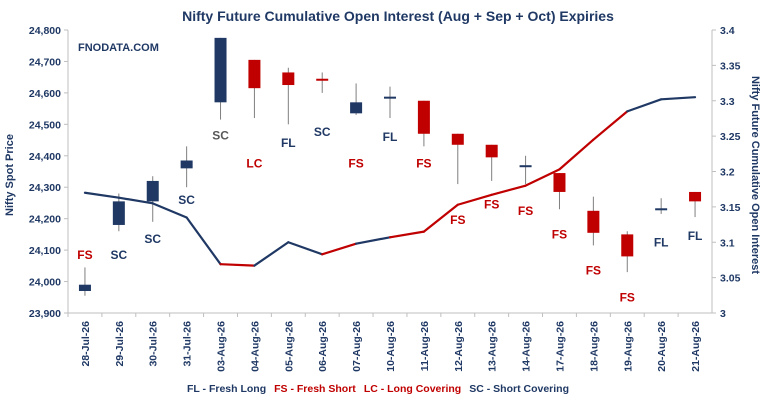 The width and height of the screenshot is (768, 401). Describe the element at coordinates (255, 346) in the screenshot. I see `x-tick-label: 04-Aug-26` at that location.